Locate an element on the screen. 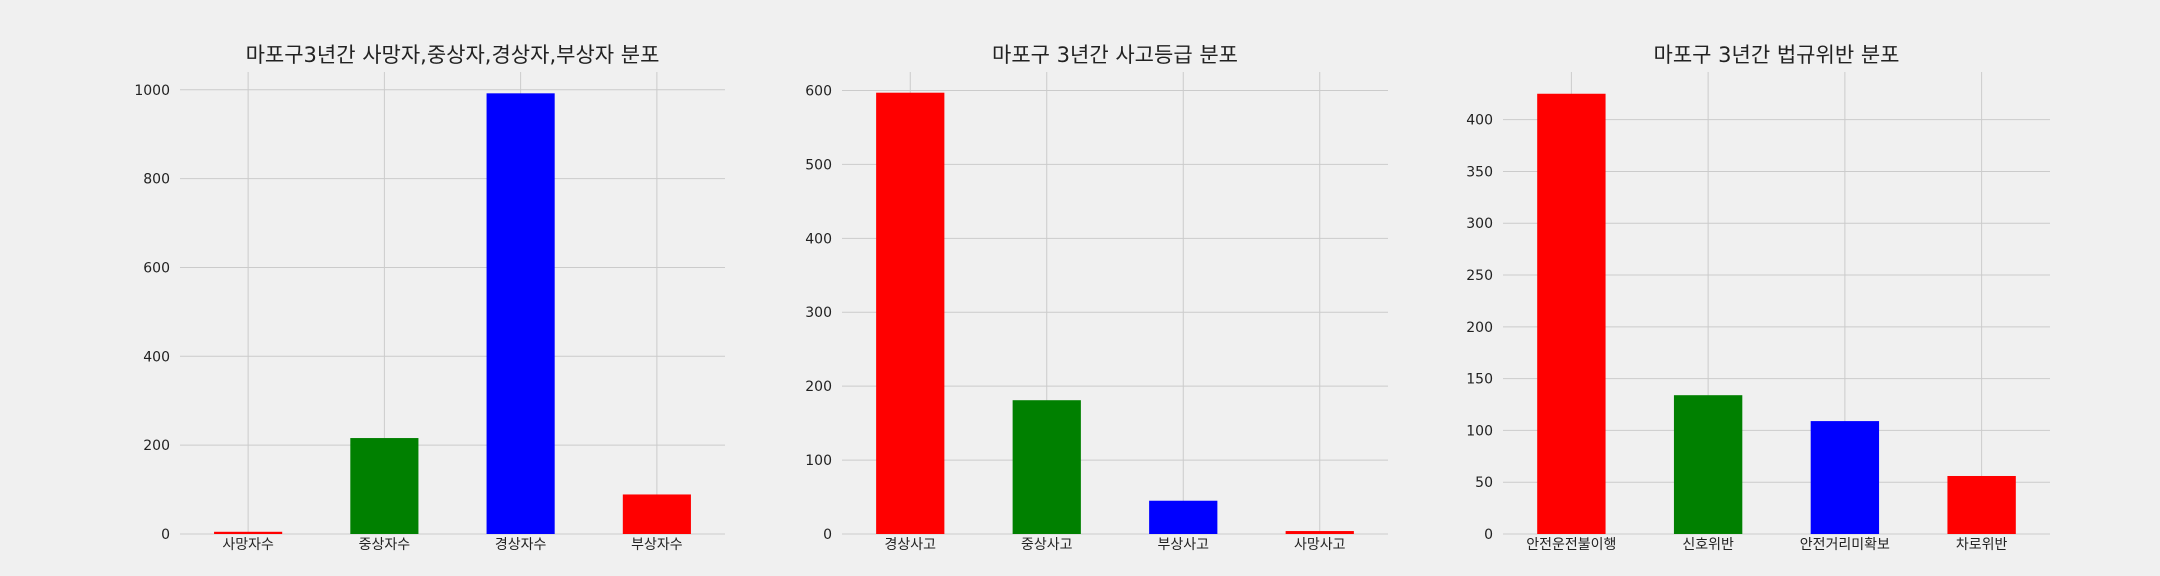 The image size is (2160, 576). bar-신호위반 is located at coordinates (1708, 464).